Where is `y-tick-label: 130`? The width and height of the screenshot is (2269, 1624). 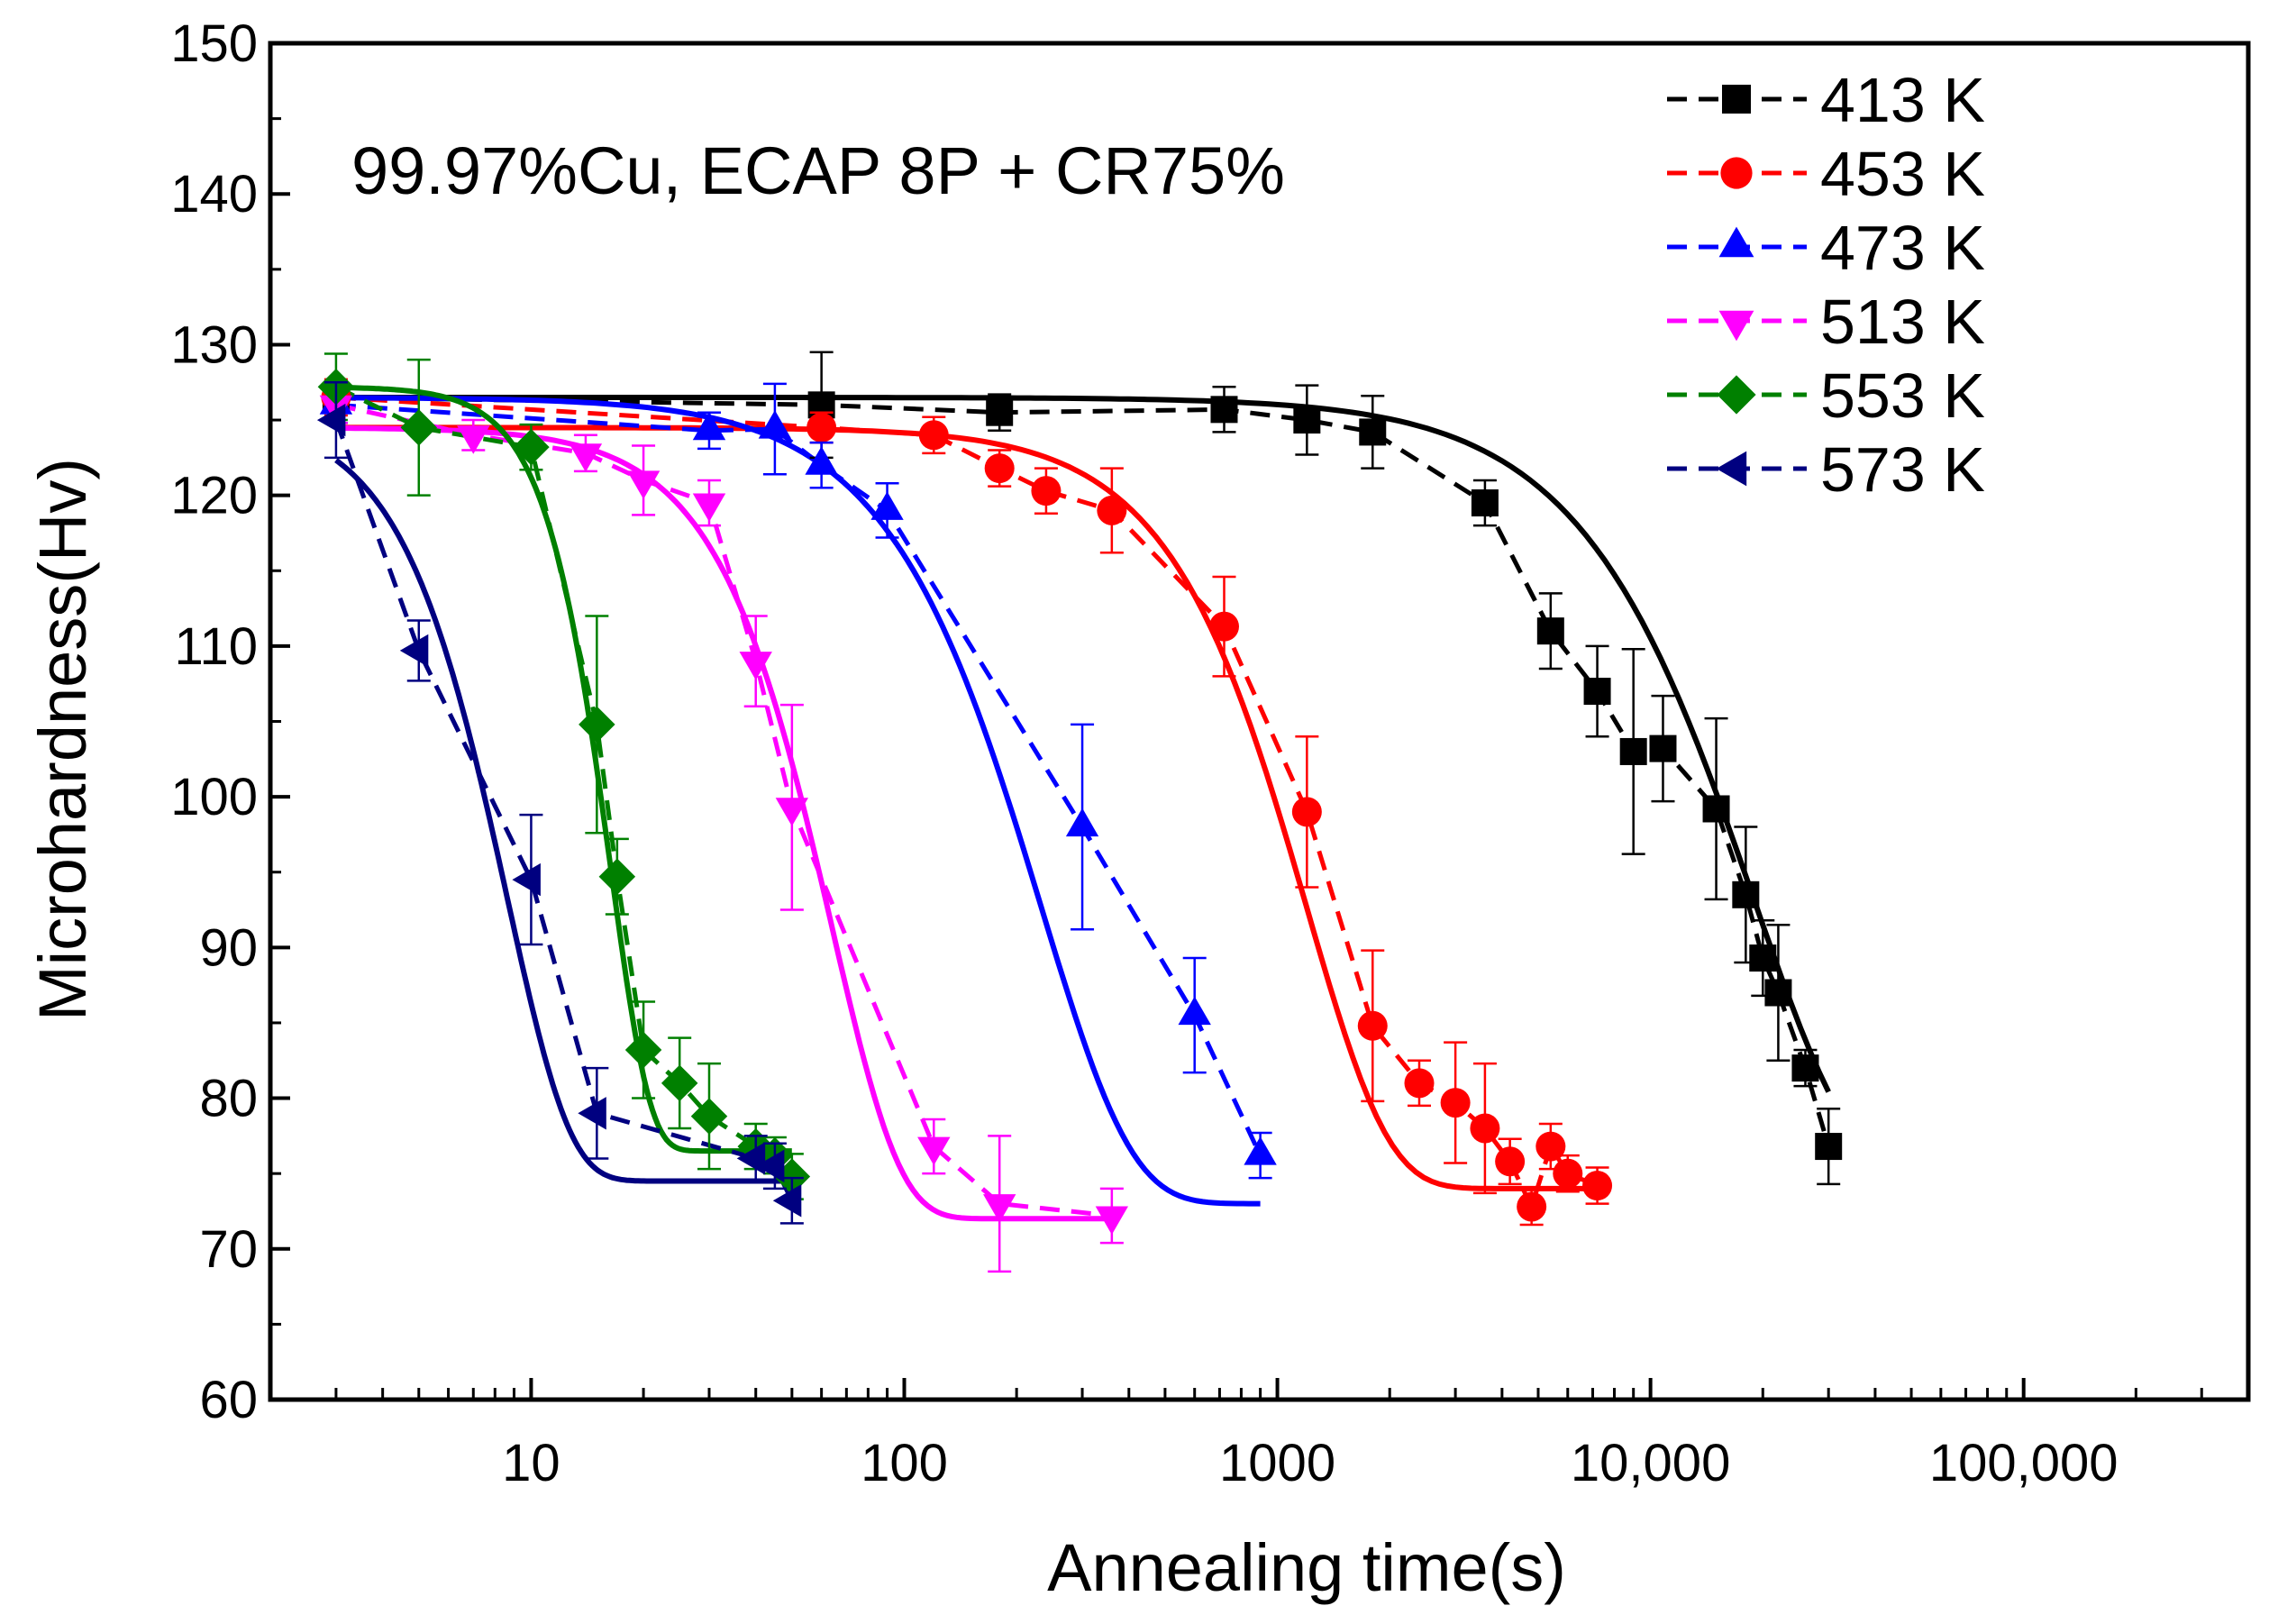 y-tick-label: 130 is located at coordinates (214, 344).